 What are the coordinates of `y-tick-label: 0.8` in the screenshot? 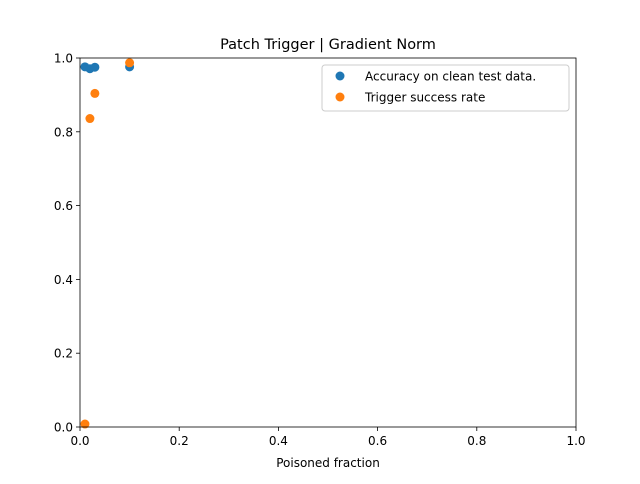 It's located at (63, 132).